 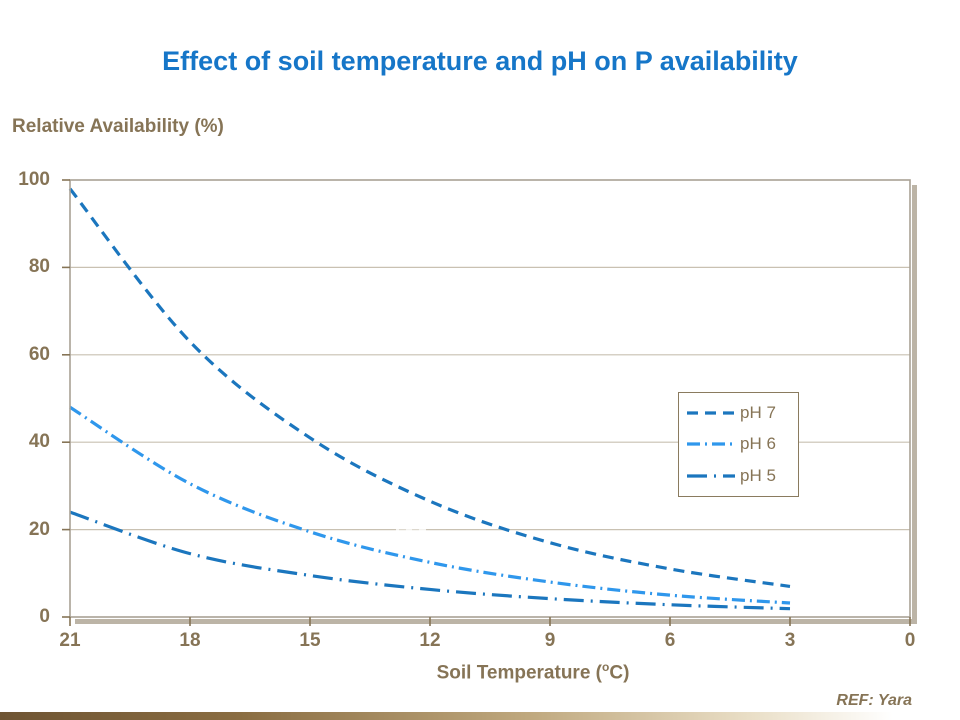 What do you see at coordinates (480, 716) in the screenshot?
I see `bottom-gradient-bar` at bounding box center [480, 716].